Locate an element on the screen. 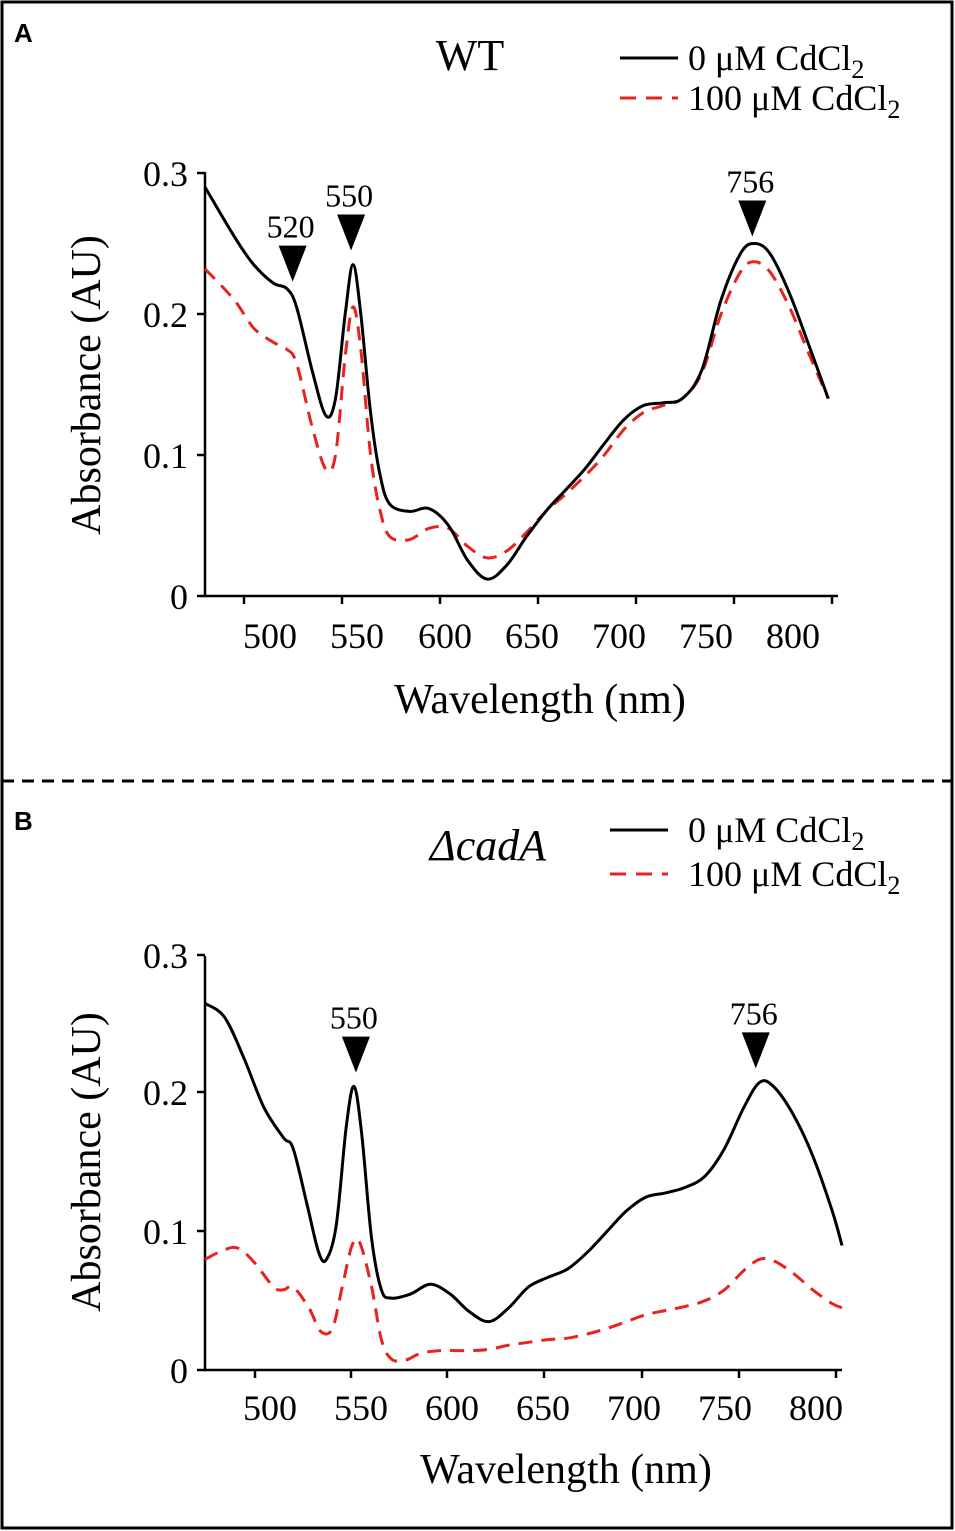  chart-title: WT is located at coordinates (470, 55).